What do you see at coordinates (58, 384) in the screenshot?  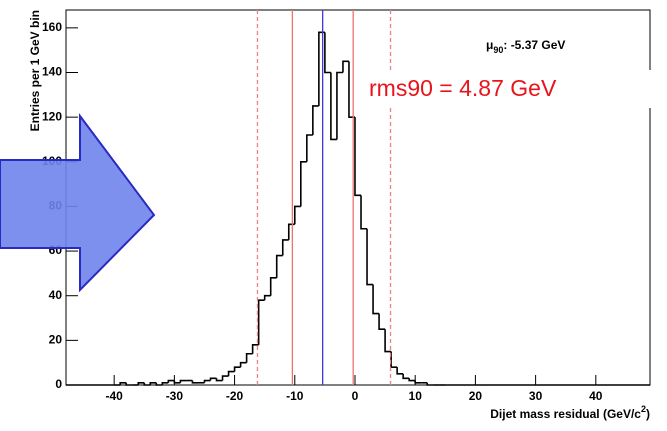 I see `y-tick-label: 0` at bounding box center [58, 384].